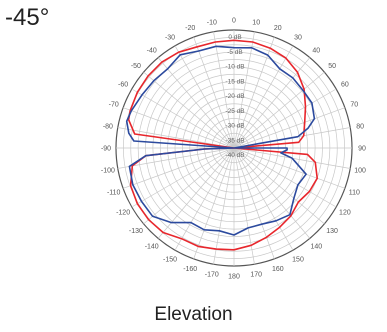 This screenshot has width=387, height=332. Describe the element at coordinates (234, 140) in the screenshot. I see `radial-tick-label: -35 dB` at that location.